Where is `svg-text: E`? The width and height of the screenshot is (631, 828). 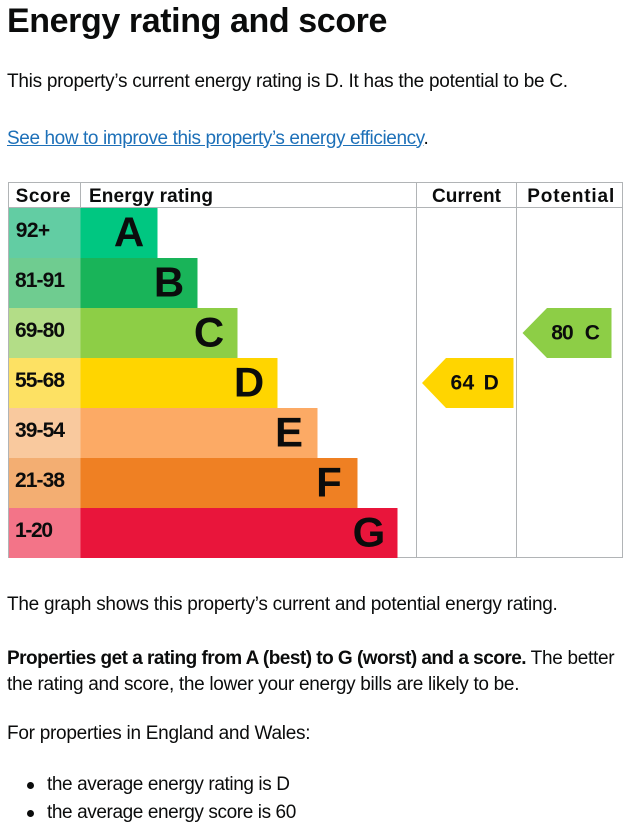
svg-text: E is located at coordinates (289, 431).